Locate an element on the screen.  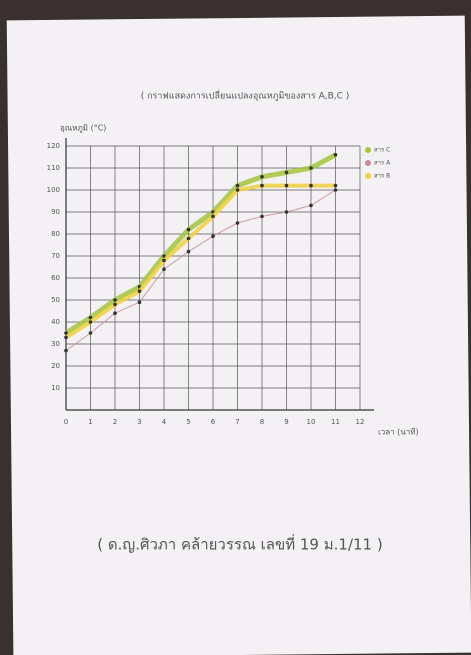
y-tick-label: 120 is located at coordinates (53, 146).